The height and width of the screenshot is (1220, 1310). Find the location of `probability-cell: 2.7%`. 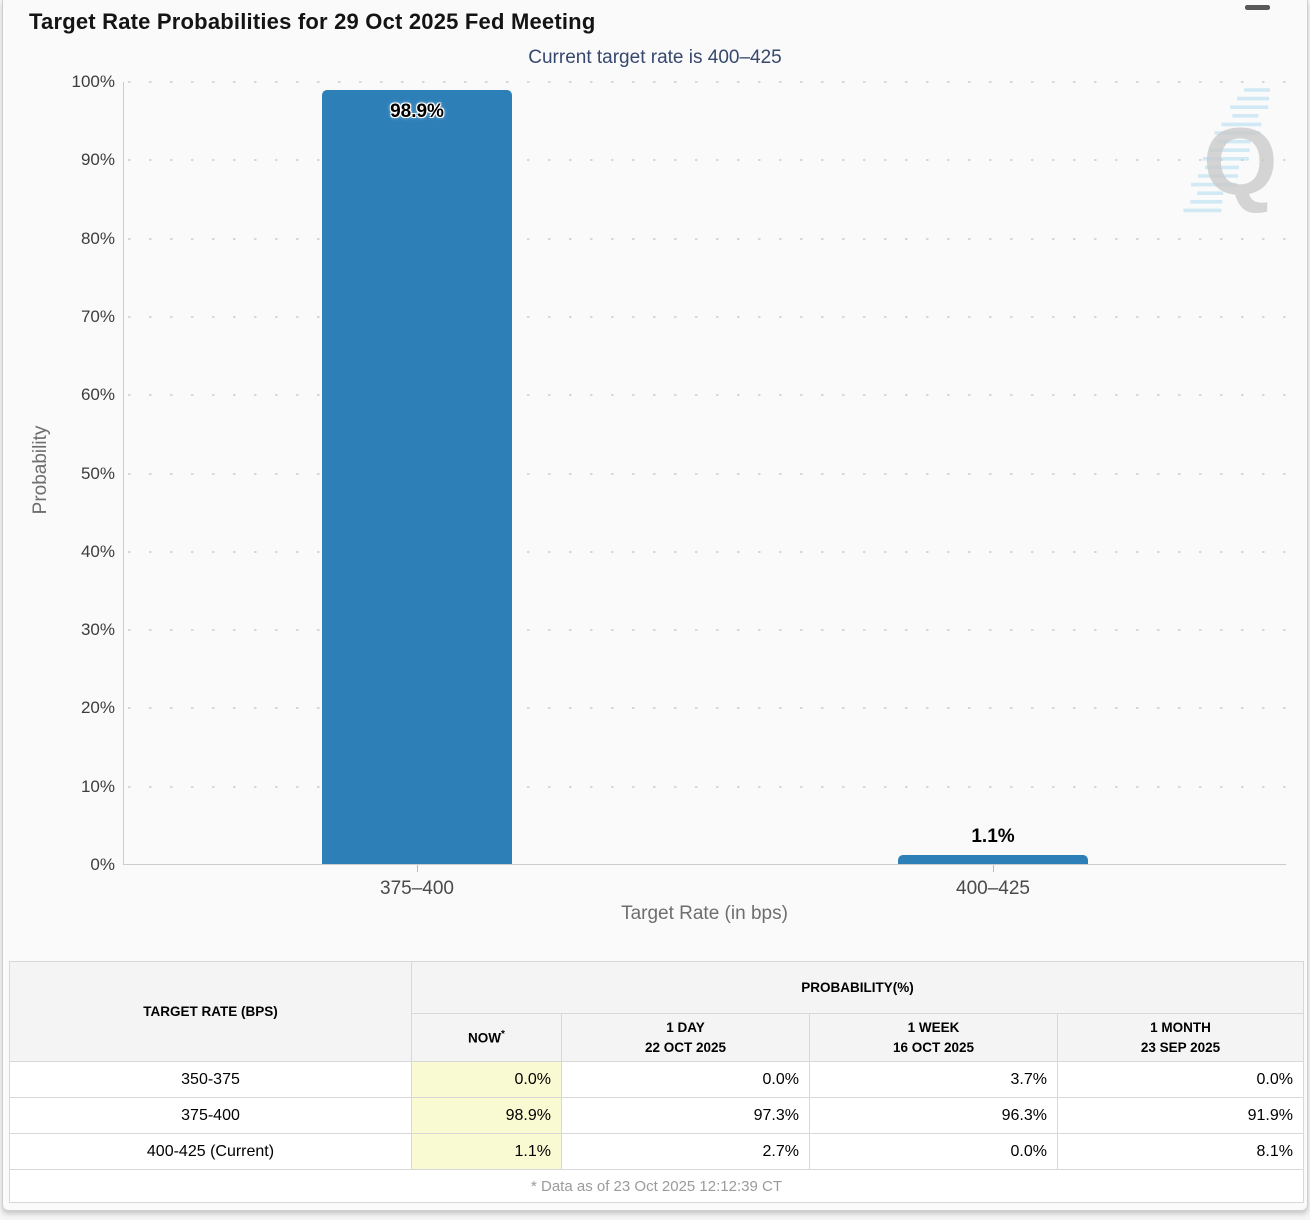

probability-cell: 2.7% is located at coordinates (685, 1151).